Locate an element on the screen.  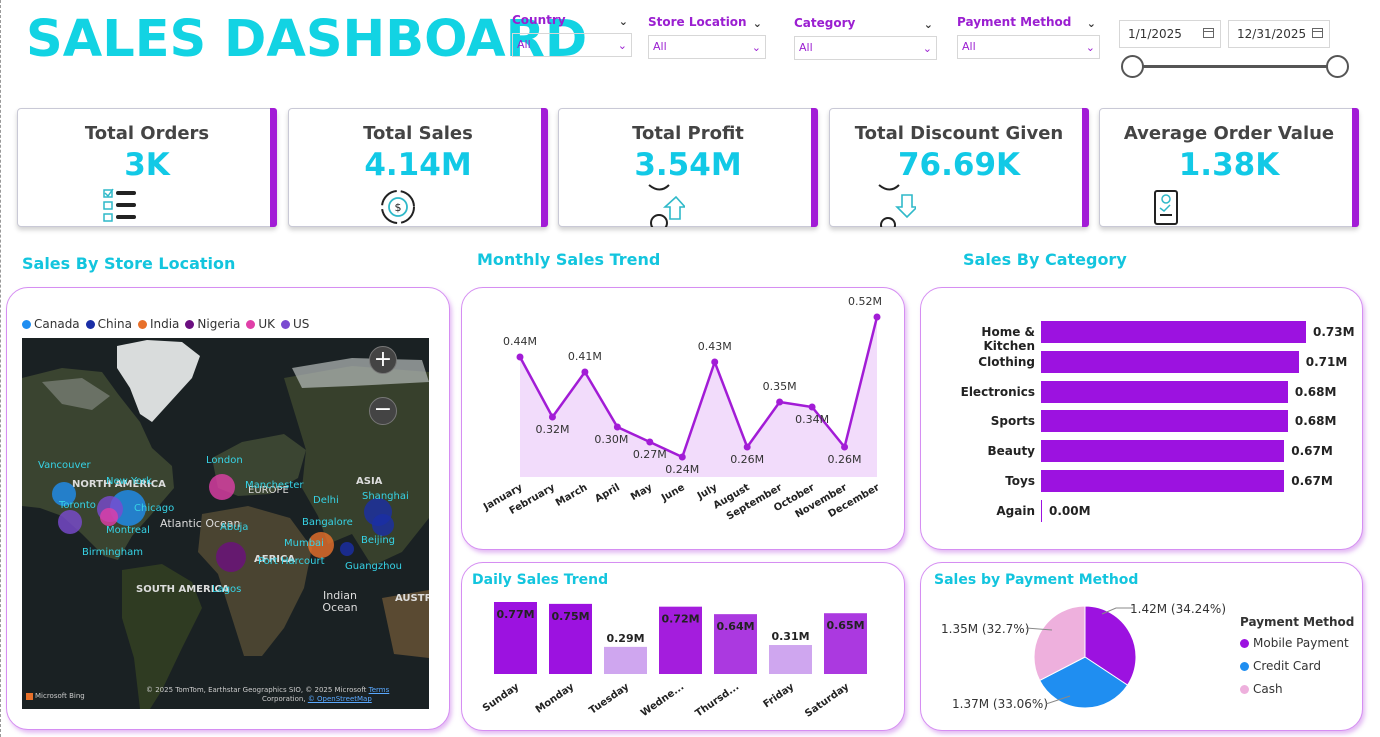
filter-label: Payment Method is located at coordinates (1014, 22).